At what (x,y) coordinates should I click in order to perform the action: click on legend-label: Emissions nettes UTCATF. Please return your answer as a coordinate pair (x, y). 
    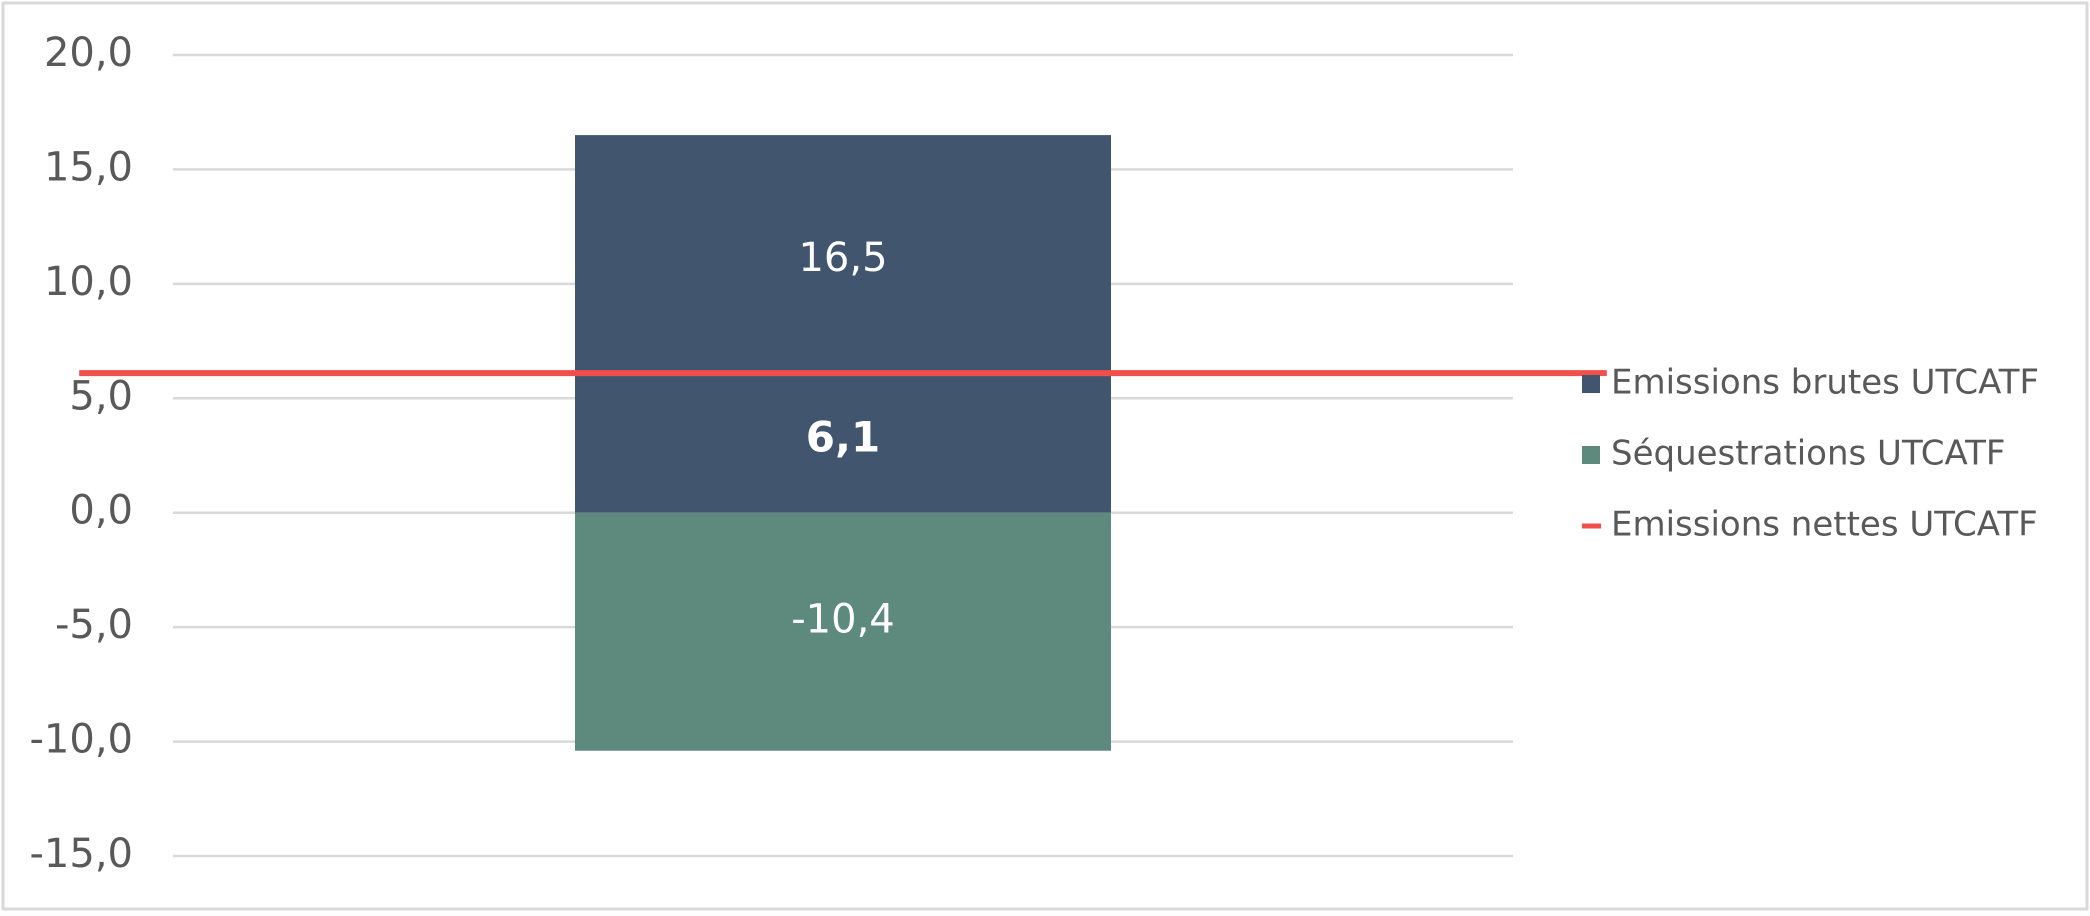
    Looking at the image, I should click on (1824, 525).